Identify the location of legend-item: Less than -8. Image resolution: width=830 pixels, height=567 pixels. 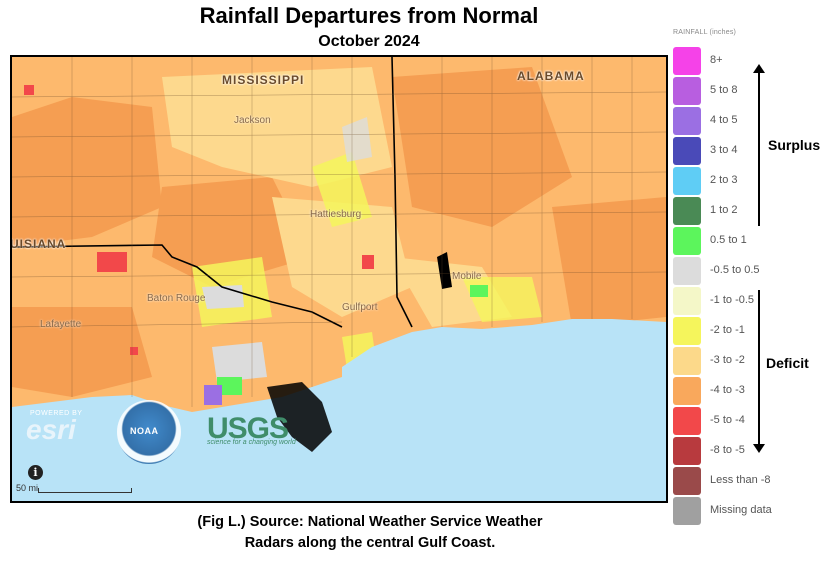
(748, 481).